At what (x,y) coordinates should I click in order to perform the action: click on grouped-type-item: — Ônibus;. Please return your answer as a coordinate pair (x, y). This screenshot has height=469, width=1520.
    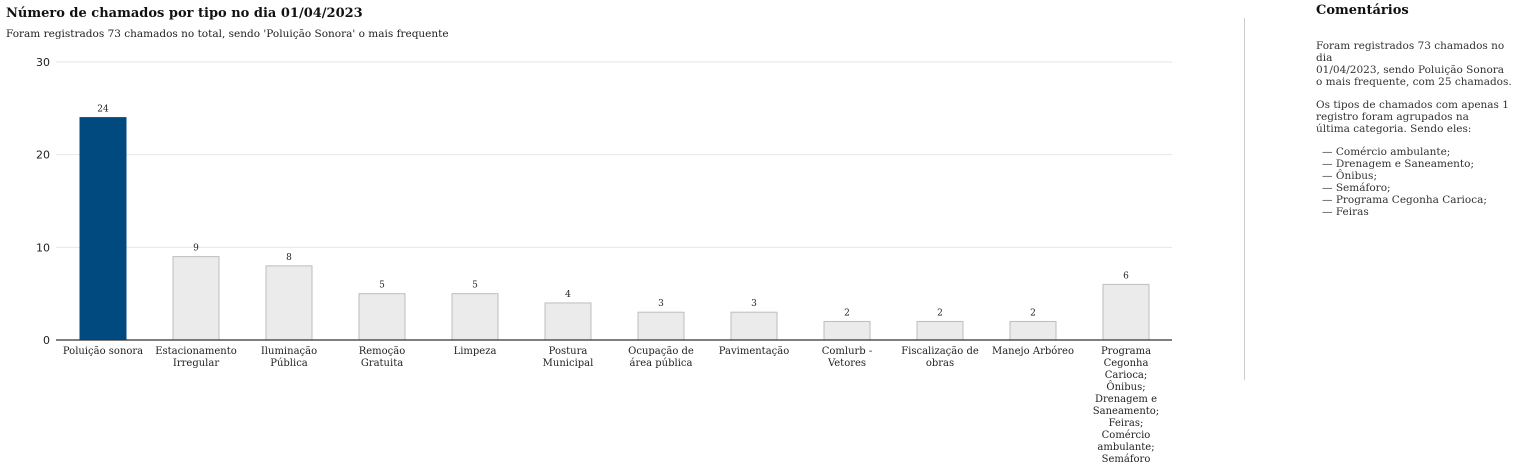
    Looking at the image, I should click on (1349, 176).